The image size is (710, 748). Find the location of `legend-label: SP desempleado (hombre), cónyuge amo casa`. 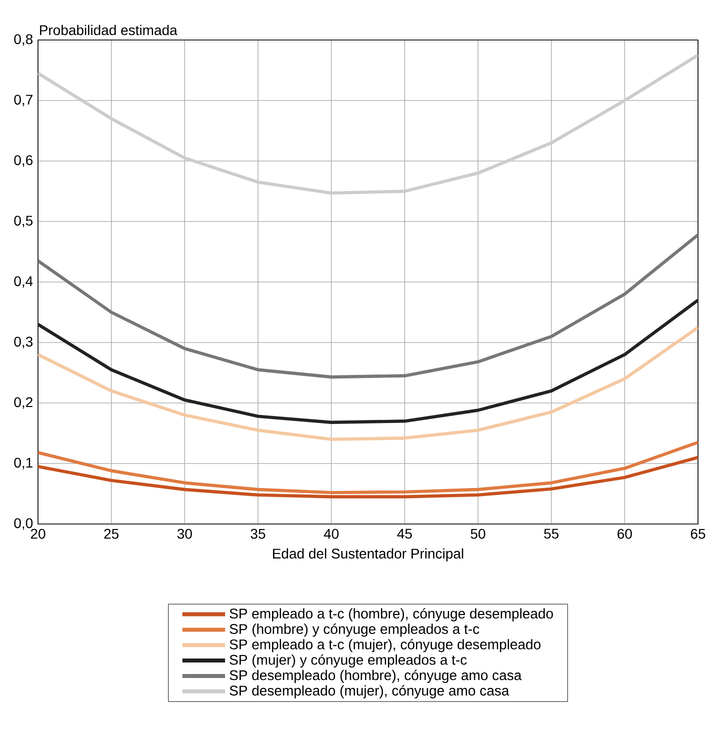

legend-label: SP desempleado (hombre), cónyuge amo casa is located at coordinates (376, 676).